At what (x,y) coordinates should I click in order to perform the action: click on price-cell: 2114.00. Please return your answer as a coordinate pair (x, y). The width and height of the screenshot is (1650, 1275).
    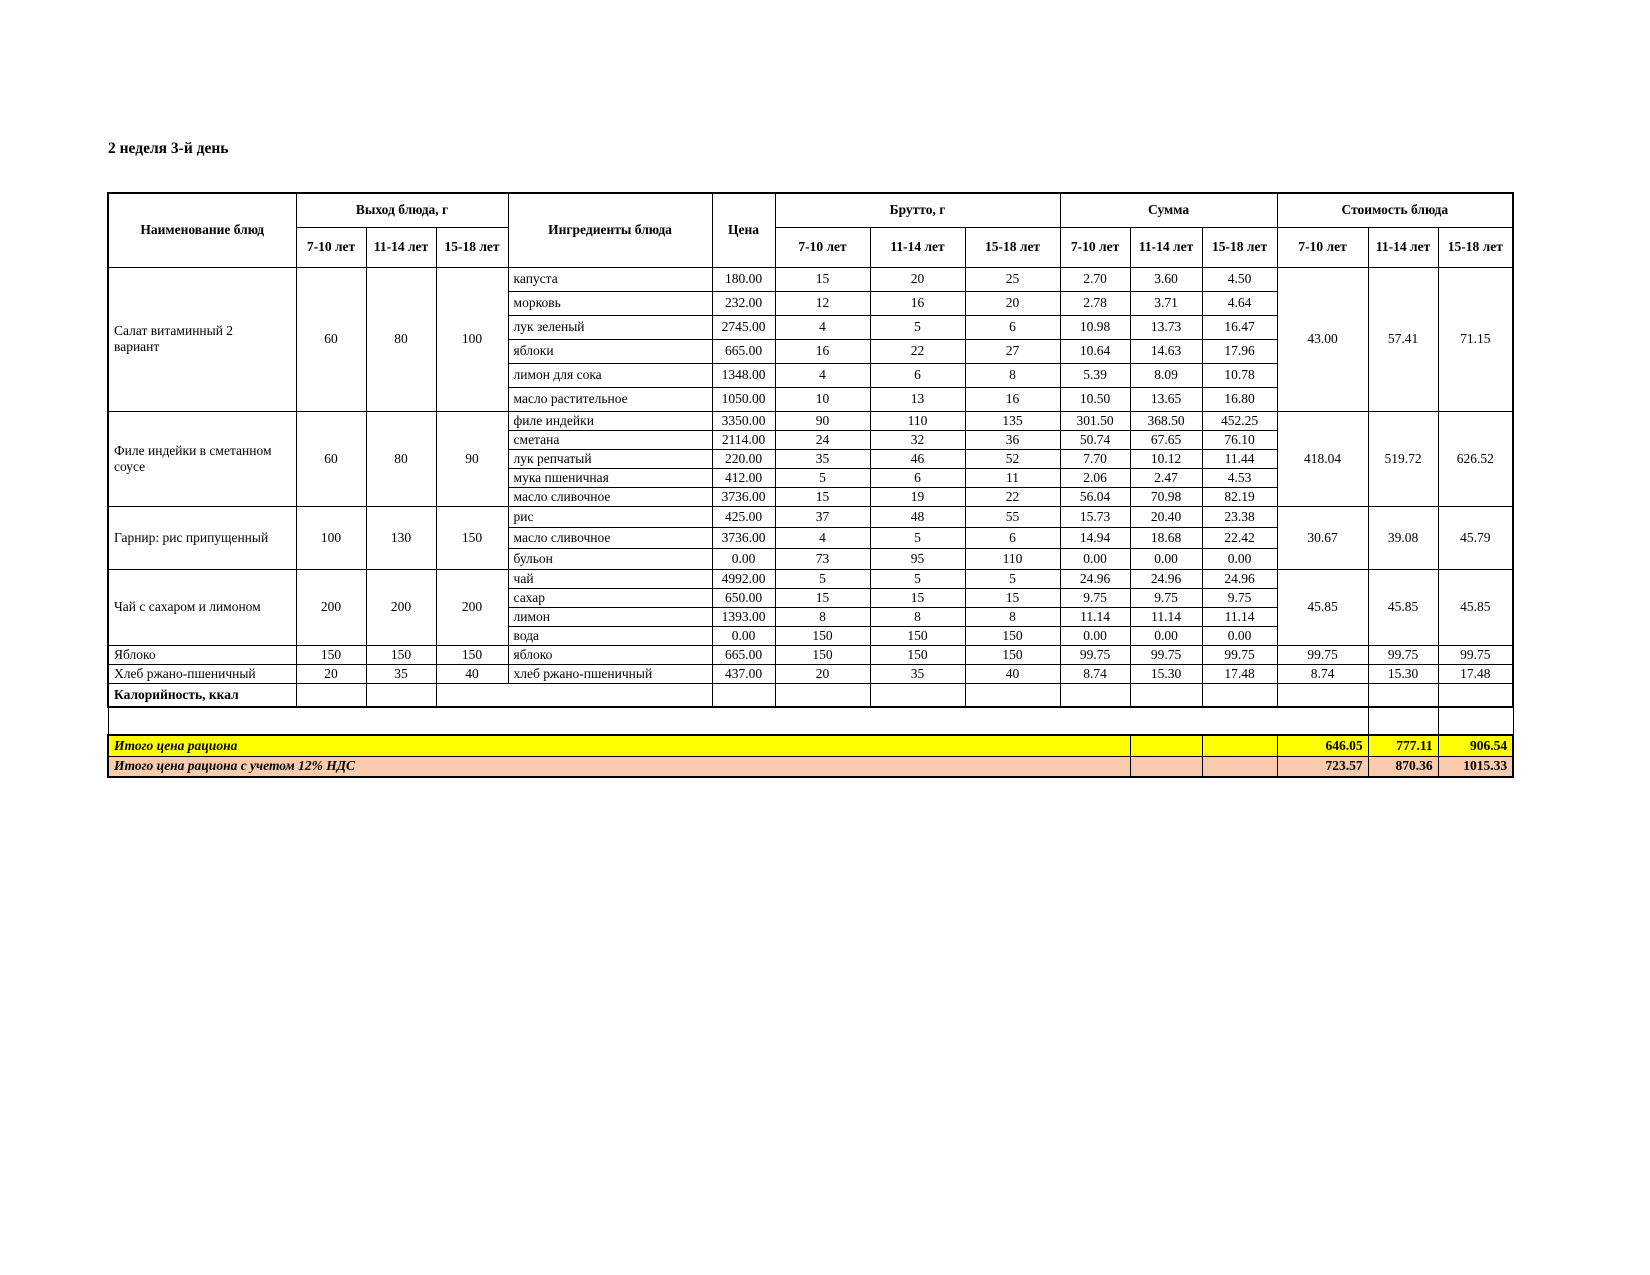
    Looking at the image, I should click on (743, 439).